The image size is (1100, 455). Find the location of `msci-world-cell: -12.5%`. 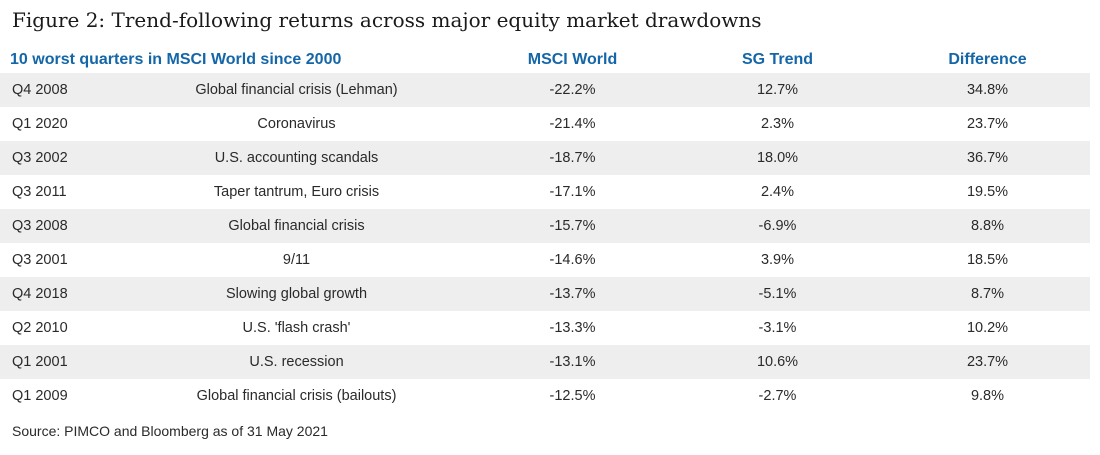

msci-world-cell: -12.5% is located at coordinates (572, 396).